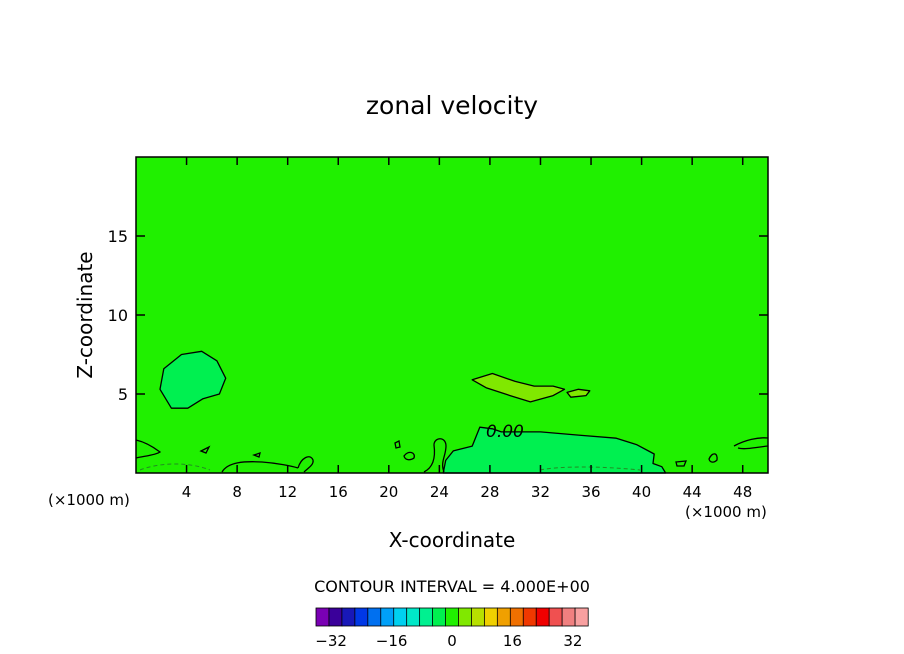 The height and width of the screenshot is (654, 904). I want to click on x-tick-label: 44, so click(692, 492).